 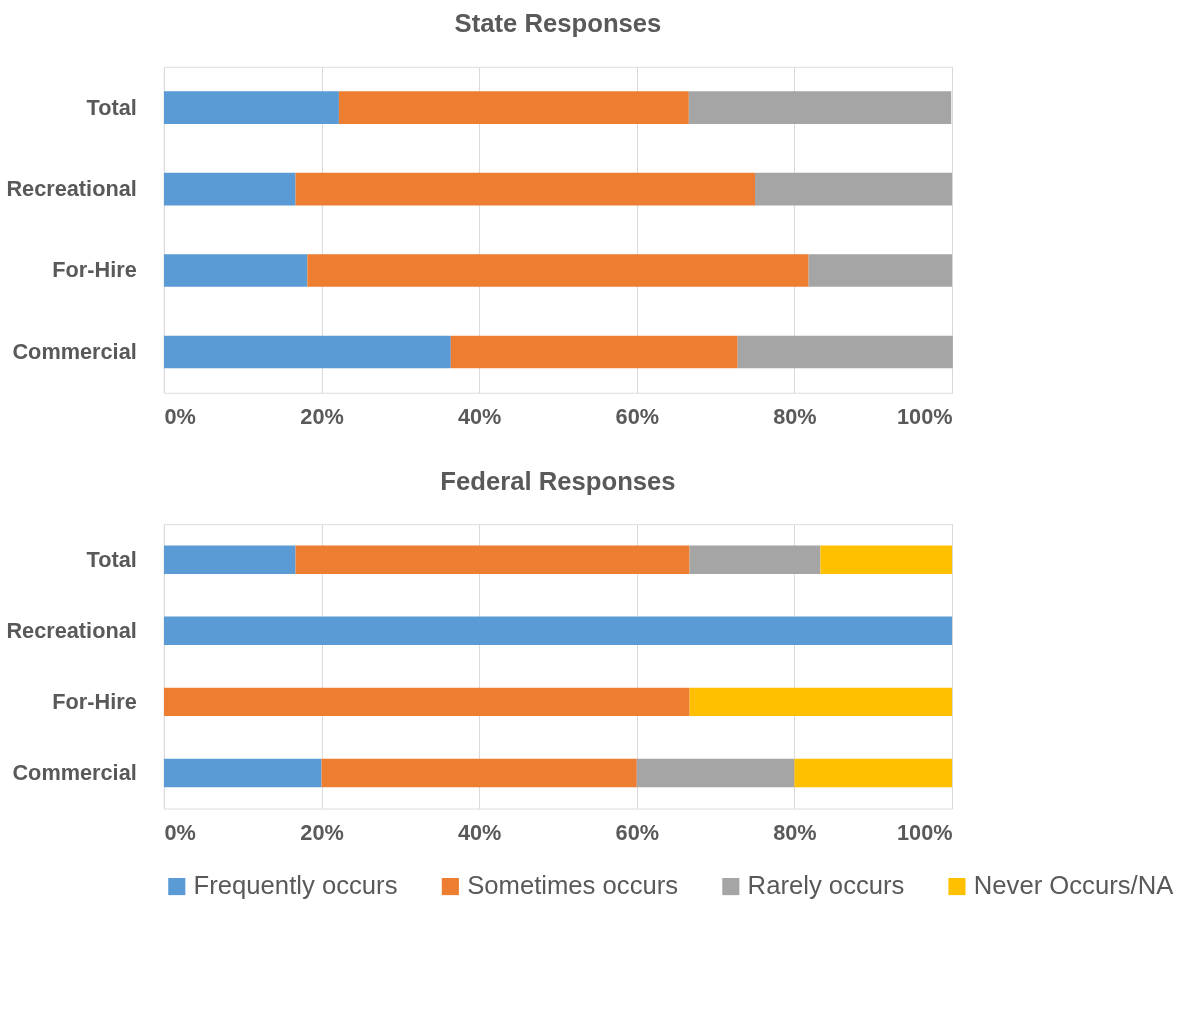 I want to click on chart-title: State Responses, so click(x=558, y=23).